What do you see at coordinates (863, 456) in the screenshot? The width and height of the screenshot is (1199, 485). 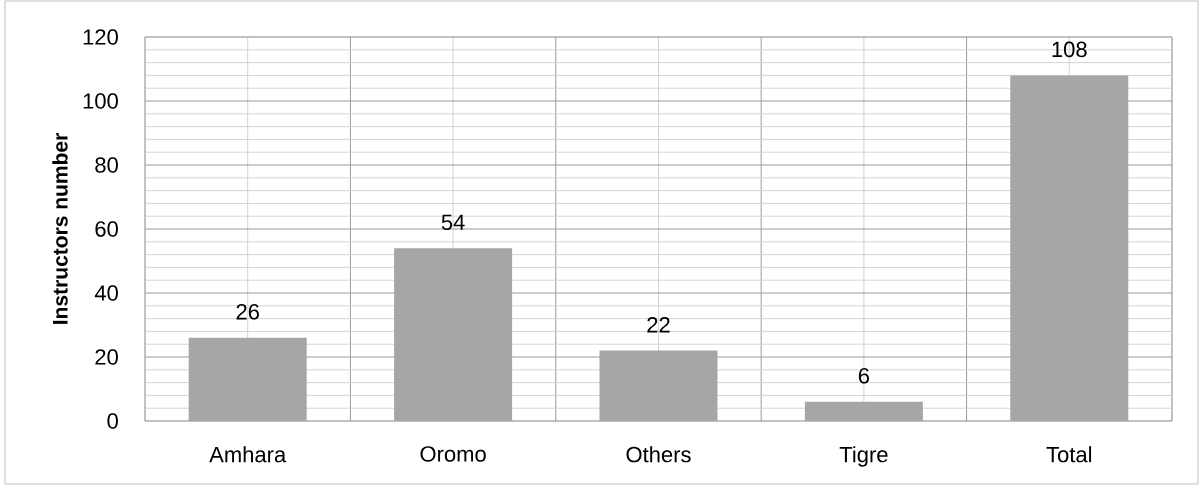 I see `x-tick-label: Tigre` at bounding box center [863, 456].